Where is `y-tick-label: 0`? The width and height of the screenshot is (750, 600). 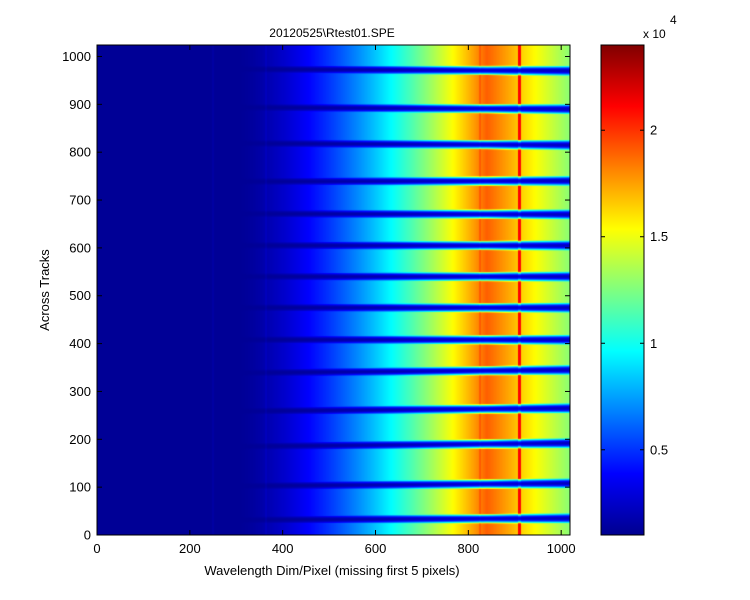
y-tick-label: 0 is located at coordinates (87, 535).